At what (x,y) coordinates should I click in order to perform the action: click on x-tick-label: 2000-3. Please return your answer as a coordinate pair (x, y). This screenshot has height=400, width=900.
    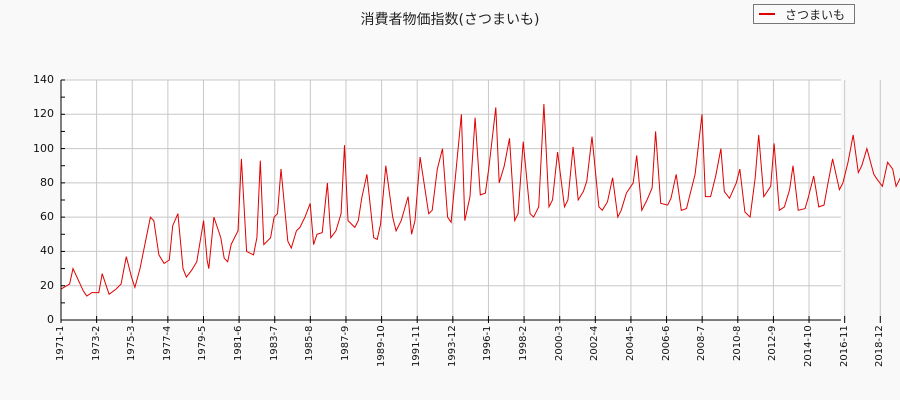
    Looking at the image, I should click on (559, 343).